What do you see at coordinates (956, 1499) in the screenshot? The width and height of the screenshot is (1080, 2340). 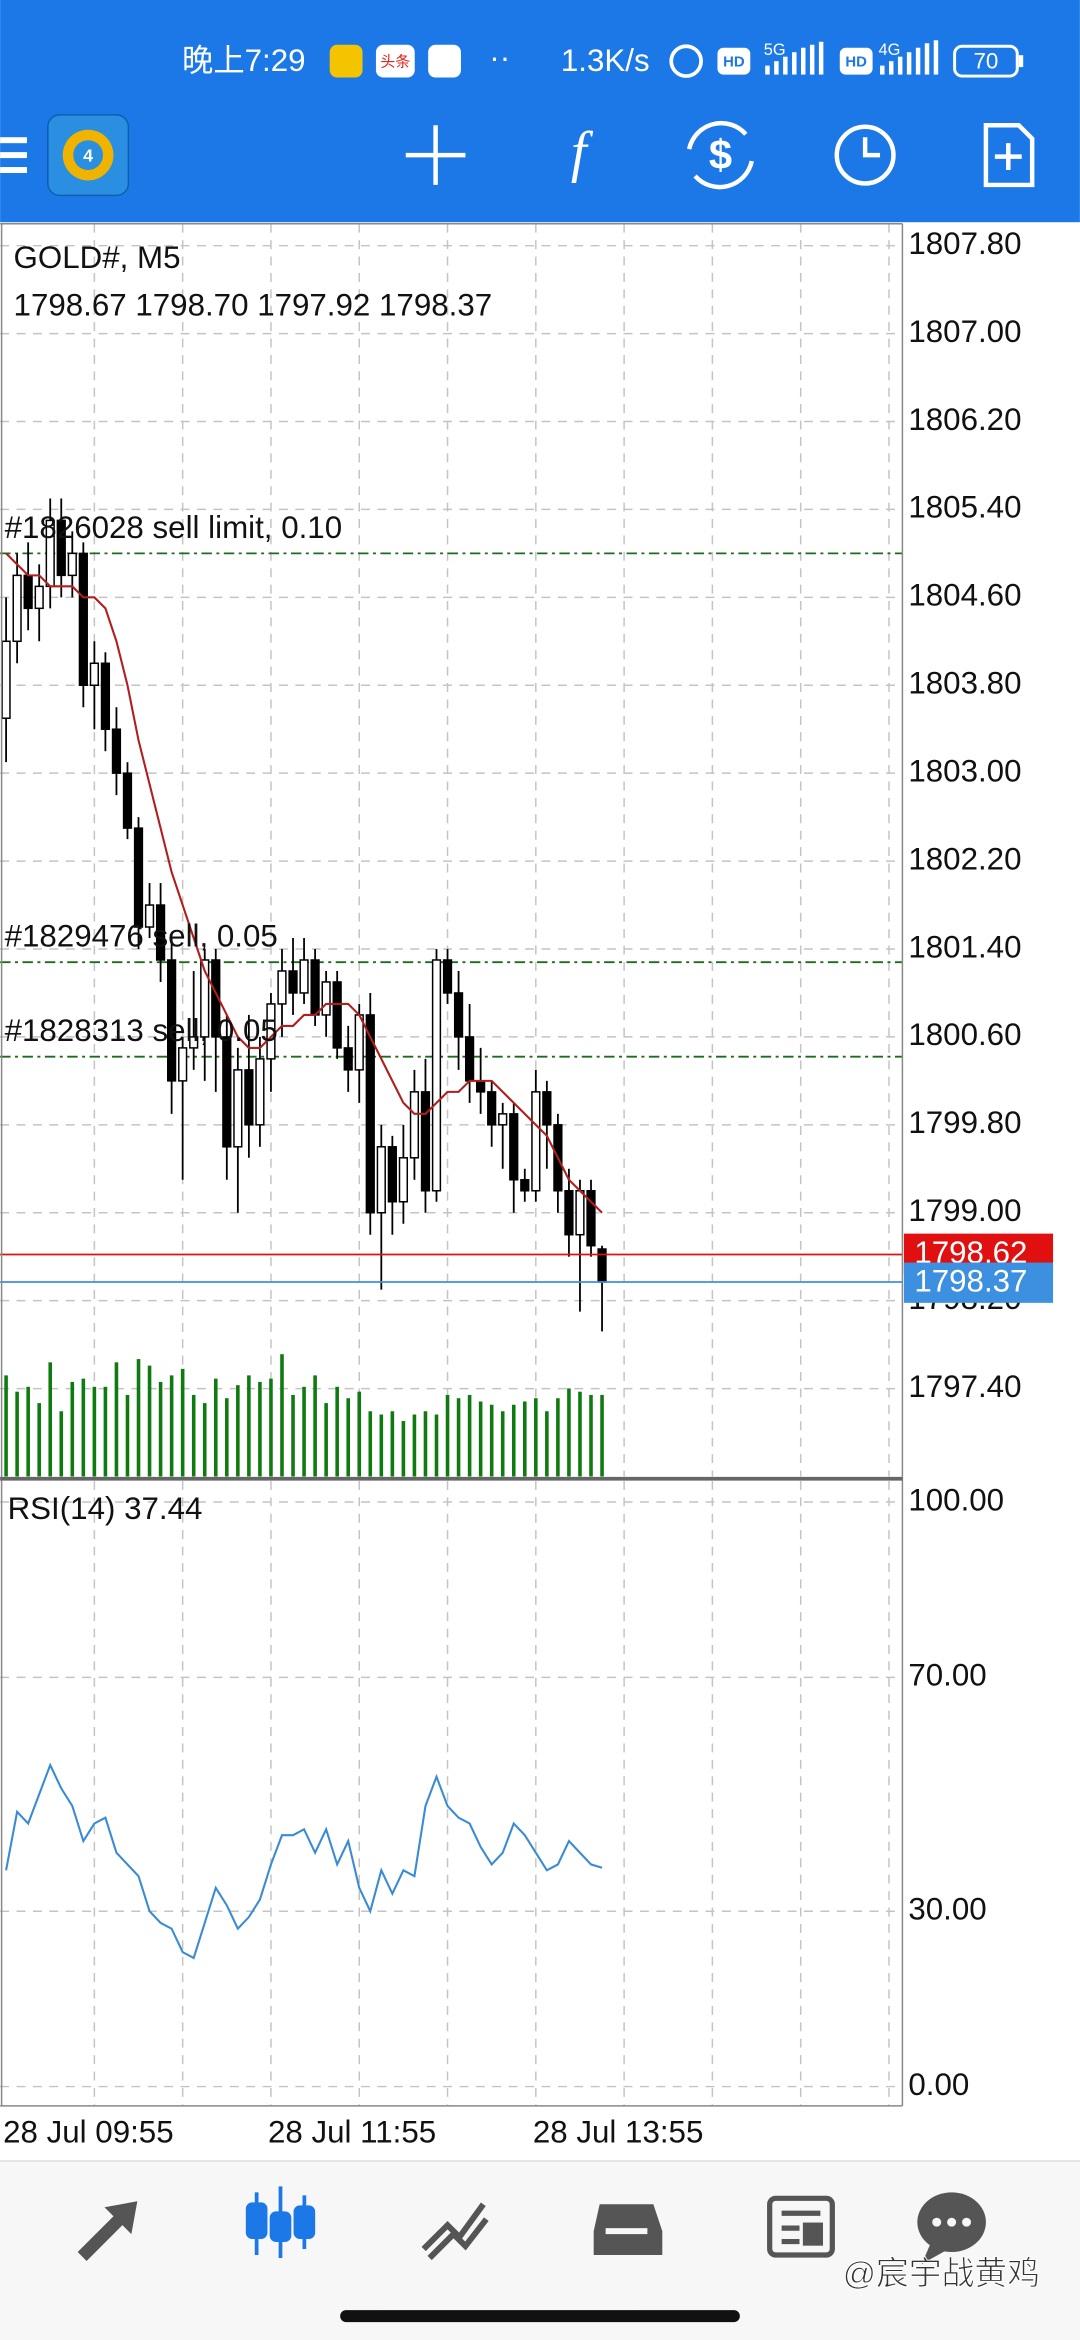 I see `y-tick-label: 100.00` at bounding box center [956, 1499].